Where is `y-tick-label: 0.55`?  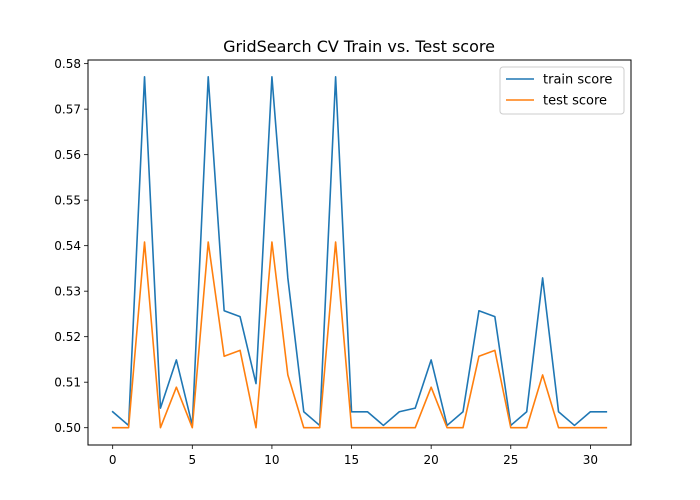
y-tick-label: 0.55 is located at coordinates (67, 201).